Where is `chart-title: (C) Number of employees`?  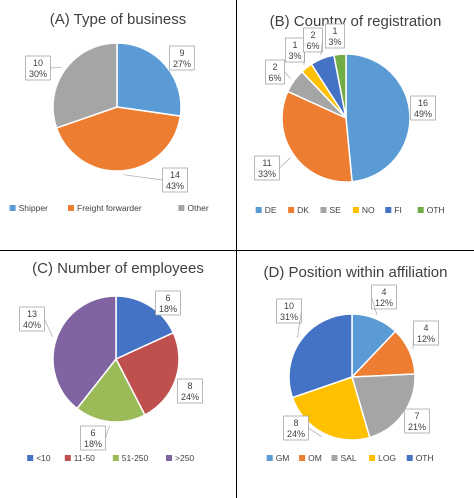
chart-title: (C) Number of employees is located at coordinates (118, 268).